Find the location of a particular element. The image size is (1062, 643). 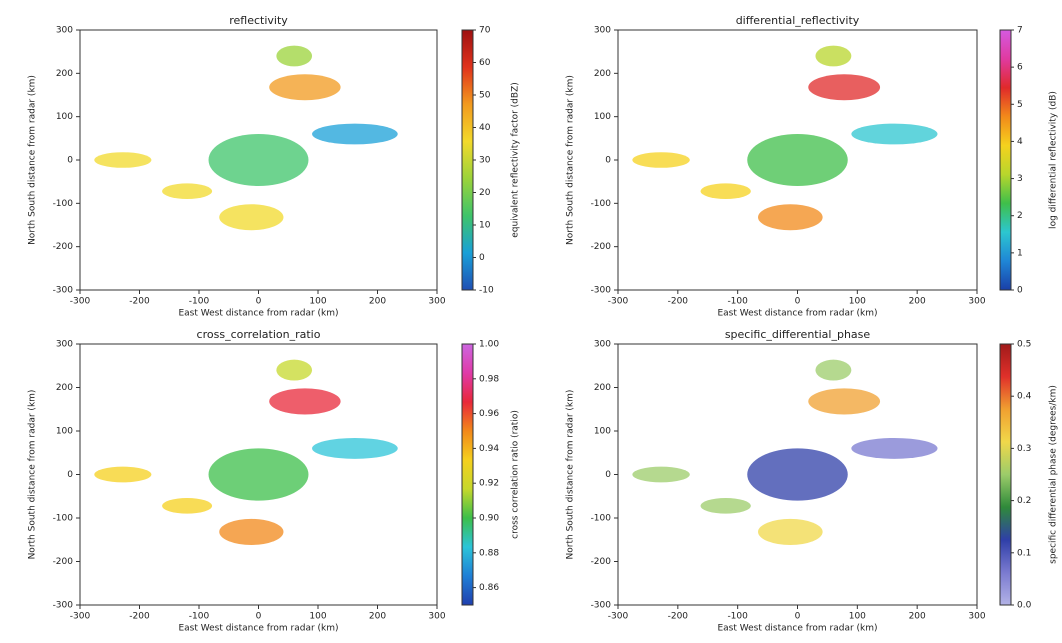

colorbar-tick-label: 4 is located at coordinates (1020, 142).